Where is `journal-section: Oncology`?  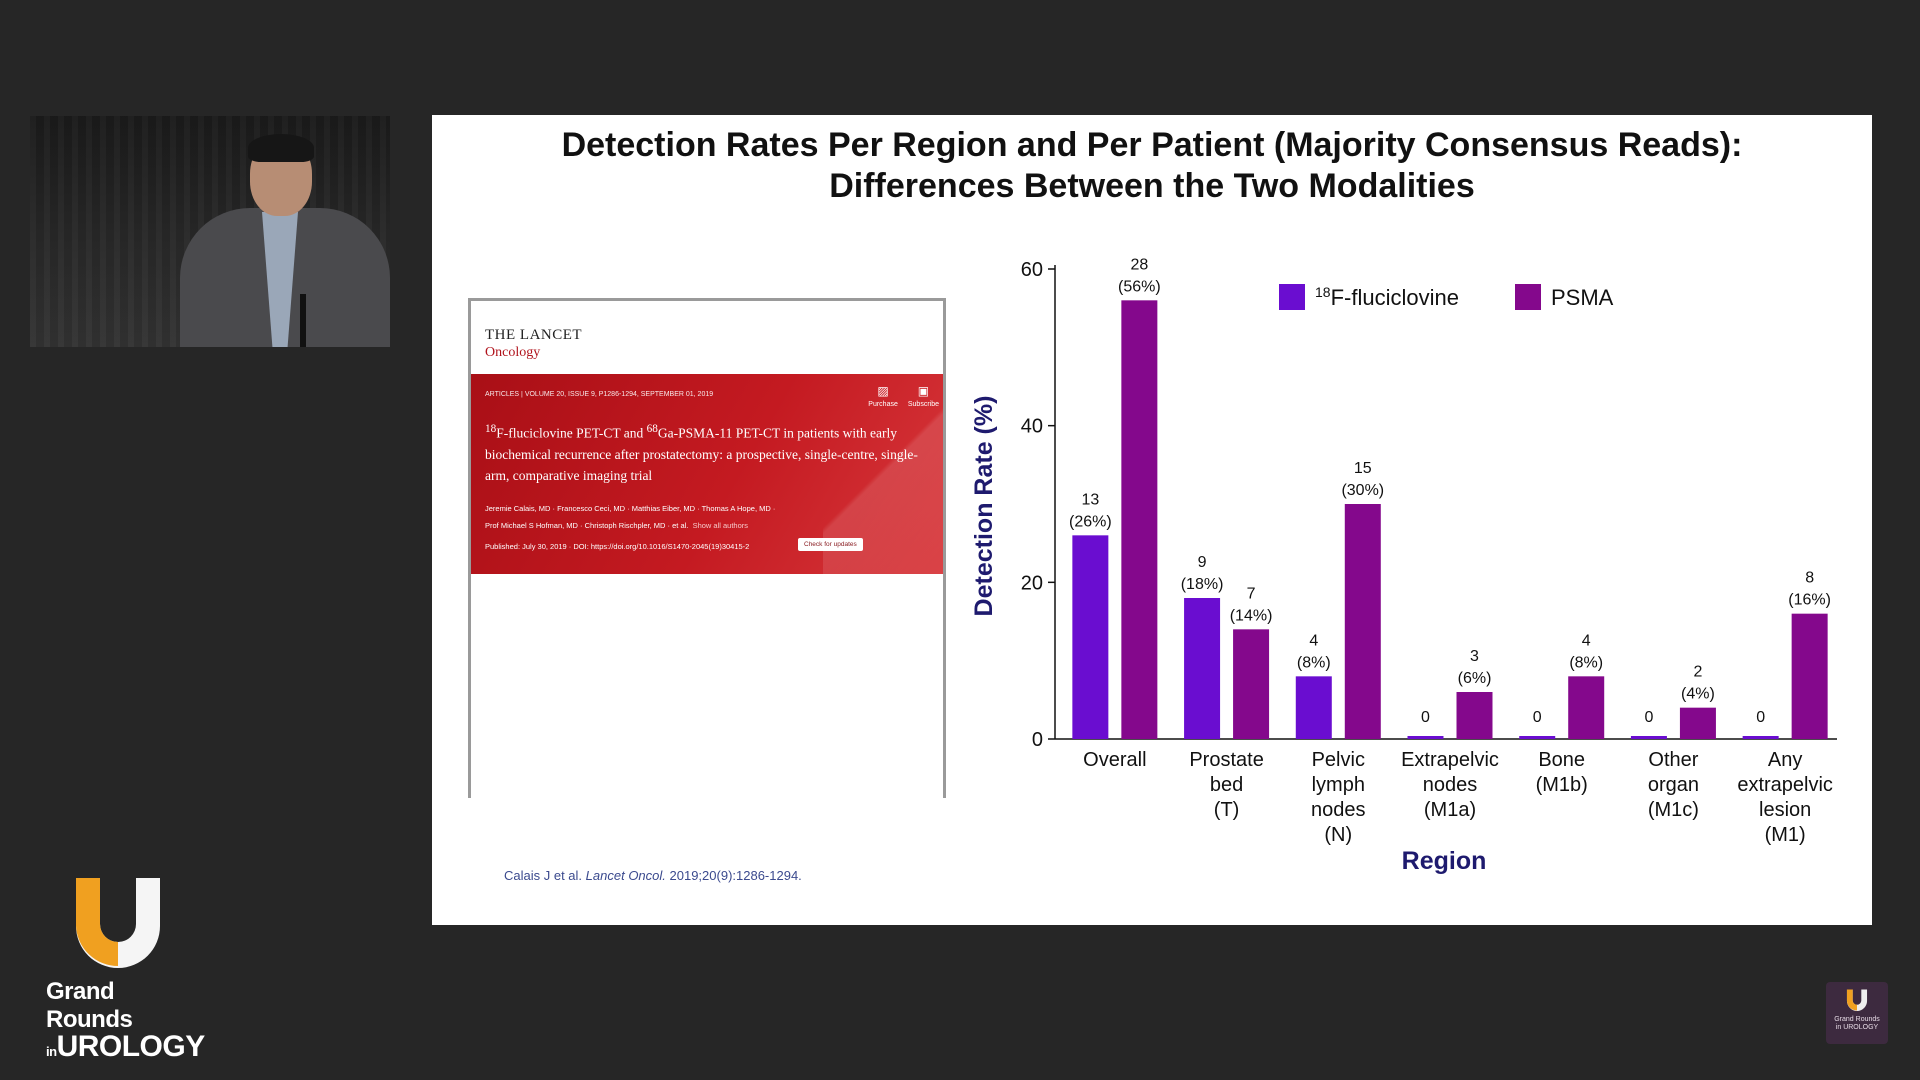
journal-section: Oncology is located at coordinates (513, 352).